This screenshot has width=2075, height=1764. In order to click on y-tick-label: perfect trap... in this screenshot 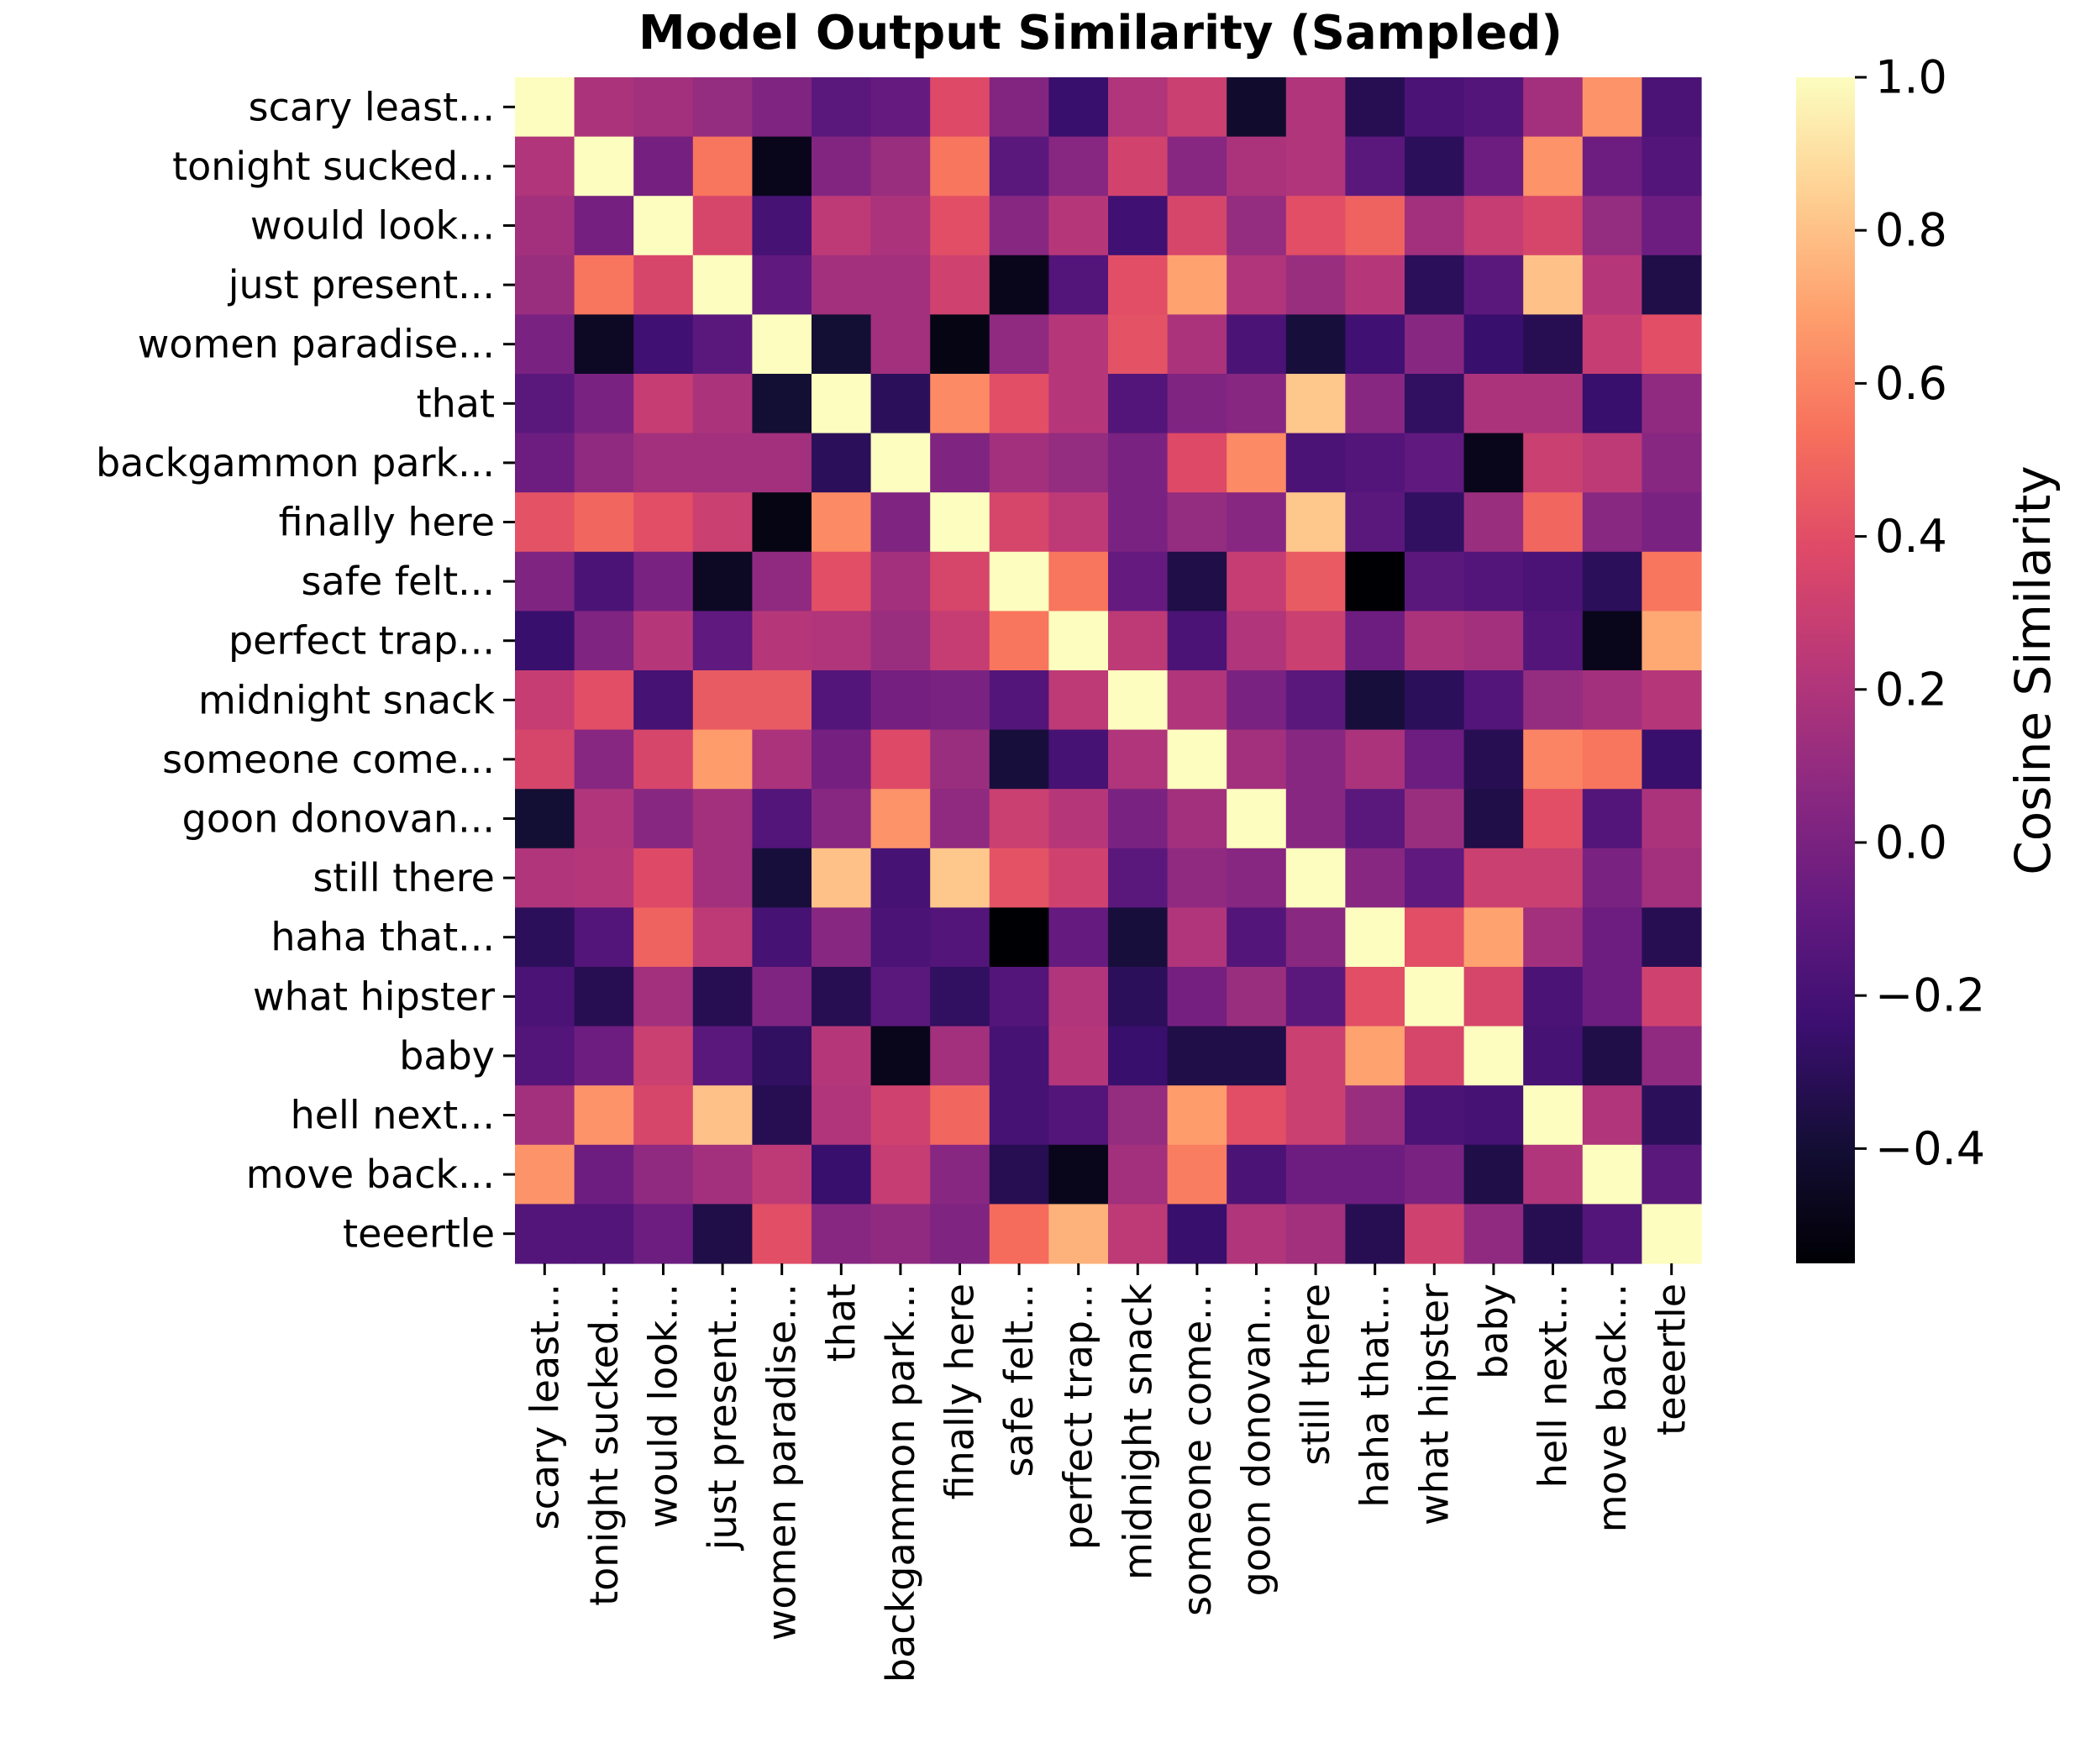, I will do `click(362, 641)`.